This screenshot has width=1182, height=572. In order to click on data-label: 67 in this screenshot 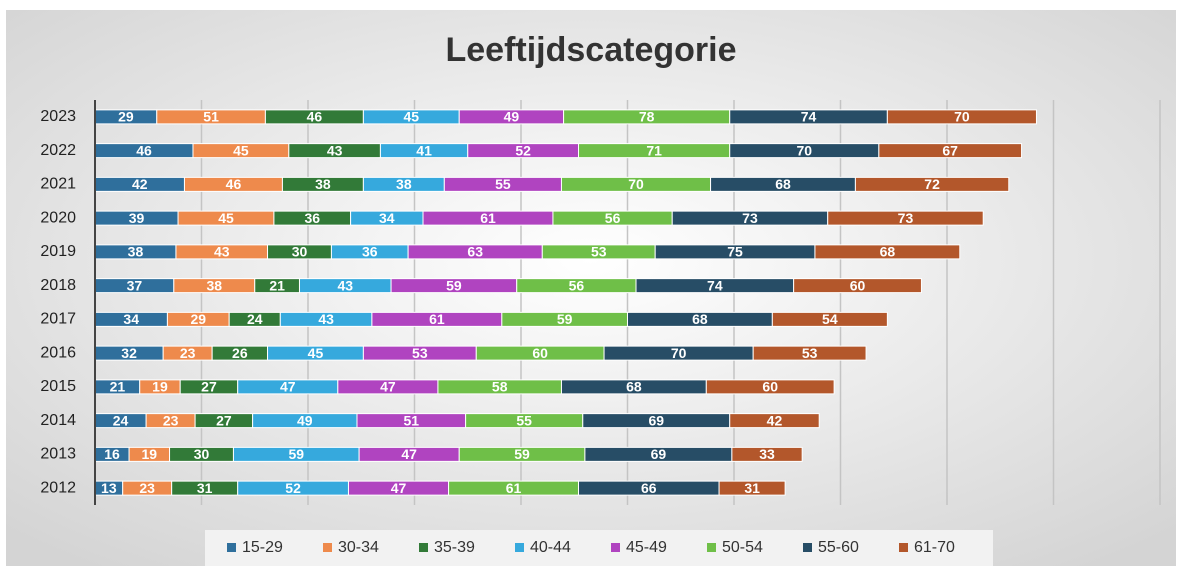, I will do `click(950, 150)`.